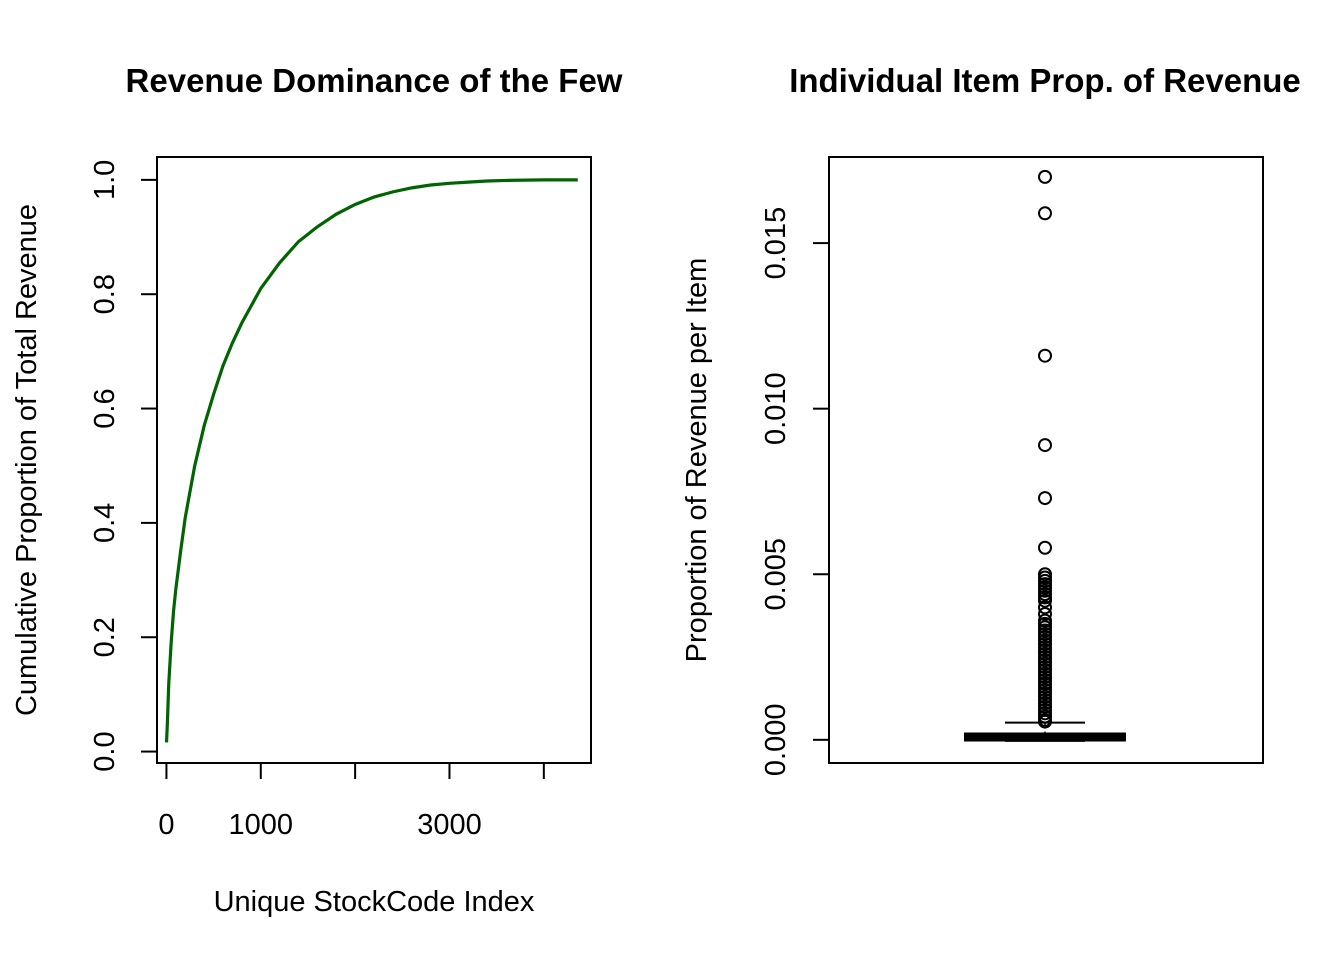 This screenshot has height=960, width=1344. What do you see at coordinates (261, 825) in the screenshot?
I see `left-x-tick-label: 1000` at bounding box center [261, 825].